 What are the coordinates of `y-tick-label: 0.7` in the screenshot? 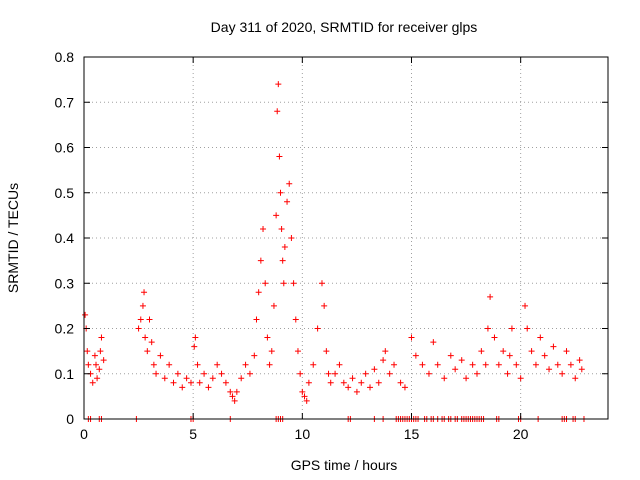 It's located at (65, 102).